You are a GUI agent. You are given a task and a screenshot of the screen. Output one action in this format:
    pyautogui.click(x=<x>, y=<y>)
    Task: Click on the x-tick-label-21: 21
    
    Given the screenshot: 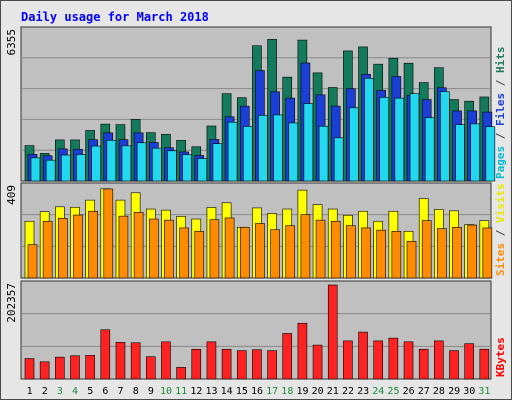 What is the action you would take?
    pyautogui.click(x=333, y=391)
    